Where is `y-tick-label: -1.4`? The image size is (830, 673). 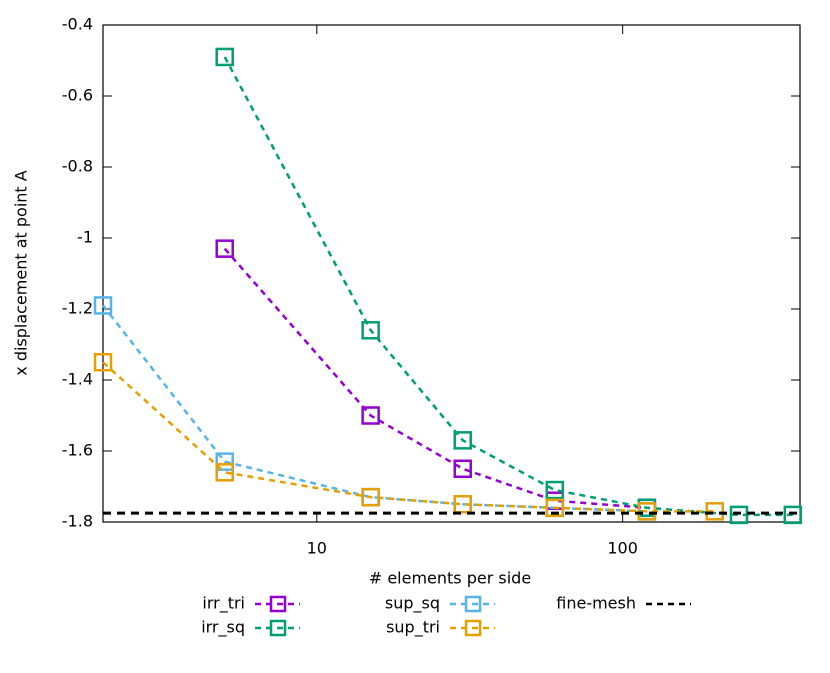 y-tick-label: -1.4 is located at coordinates (77, 379).